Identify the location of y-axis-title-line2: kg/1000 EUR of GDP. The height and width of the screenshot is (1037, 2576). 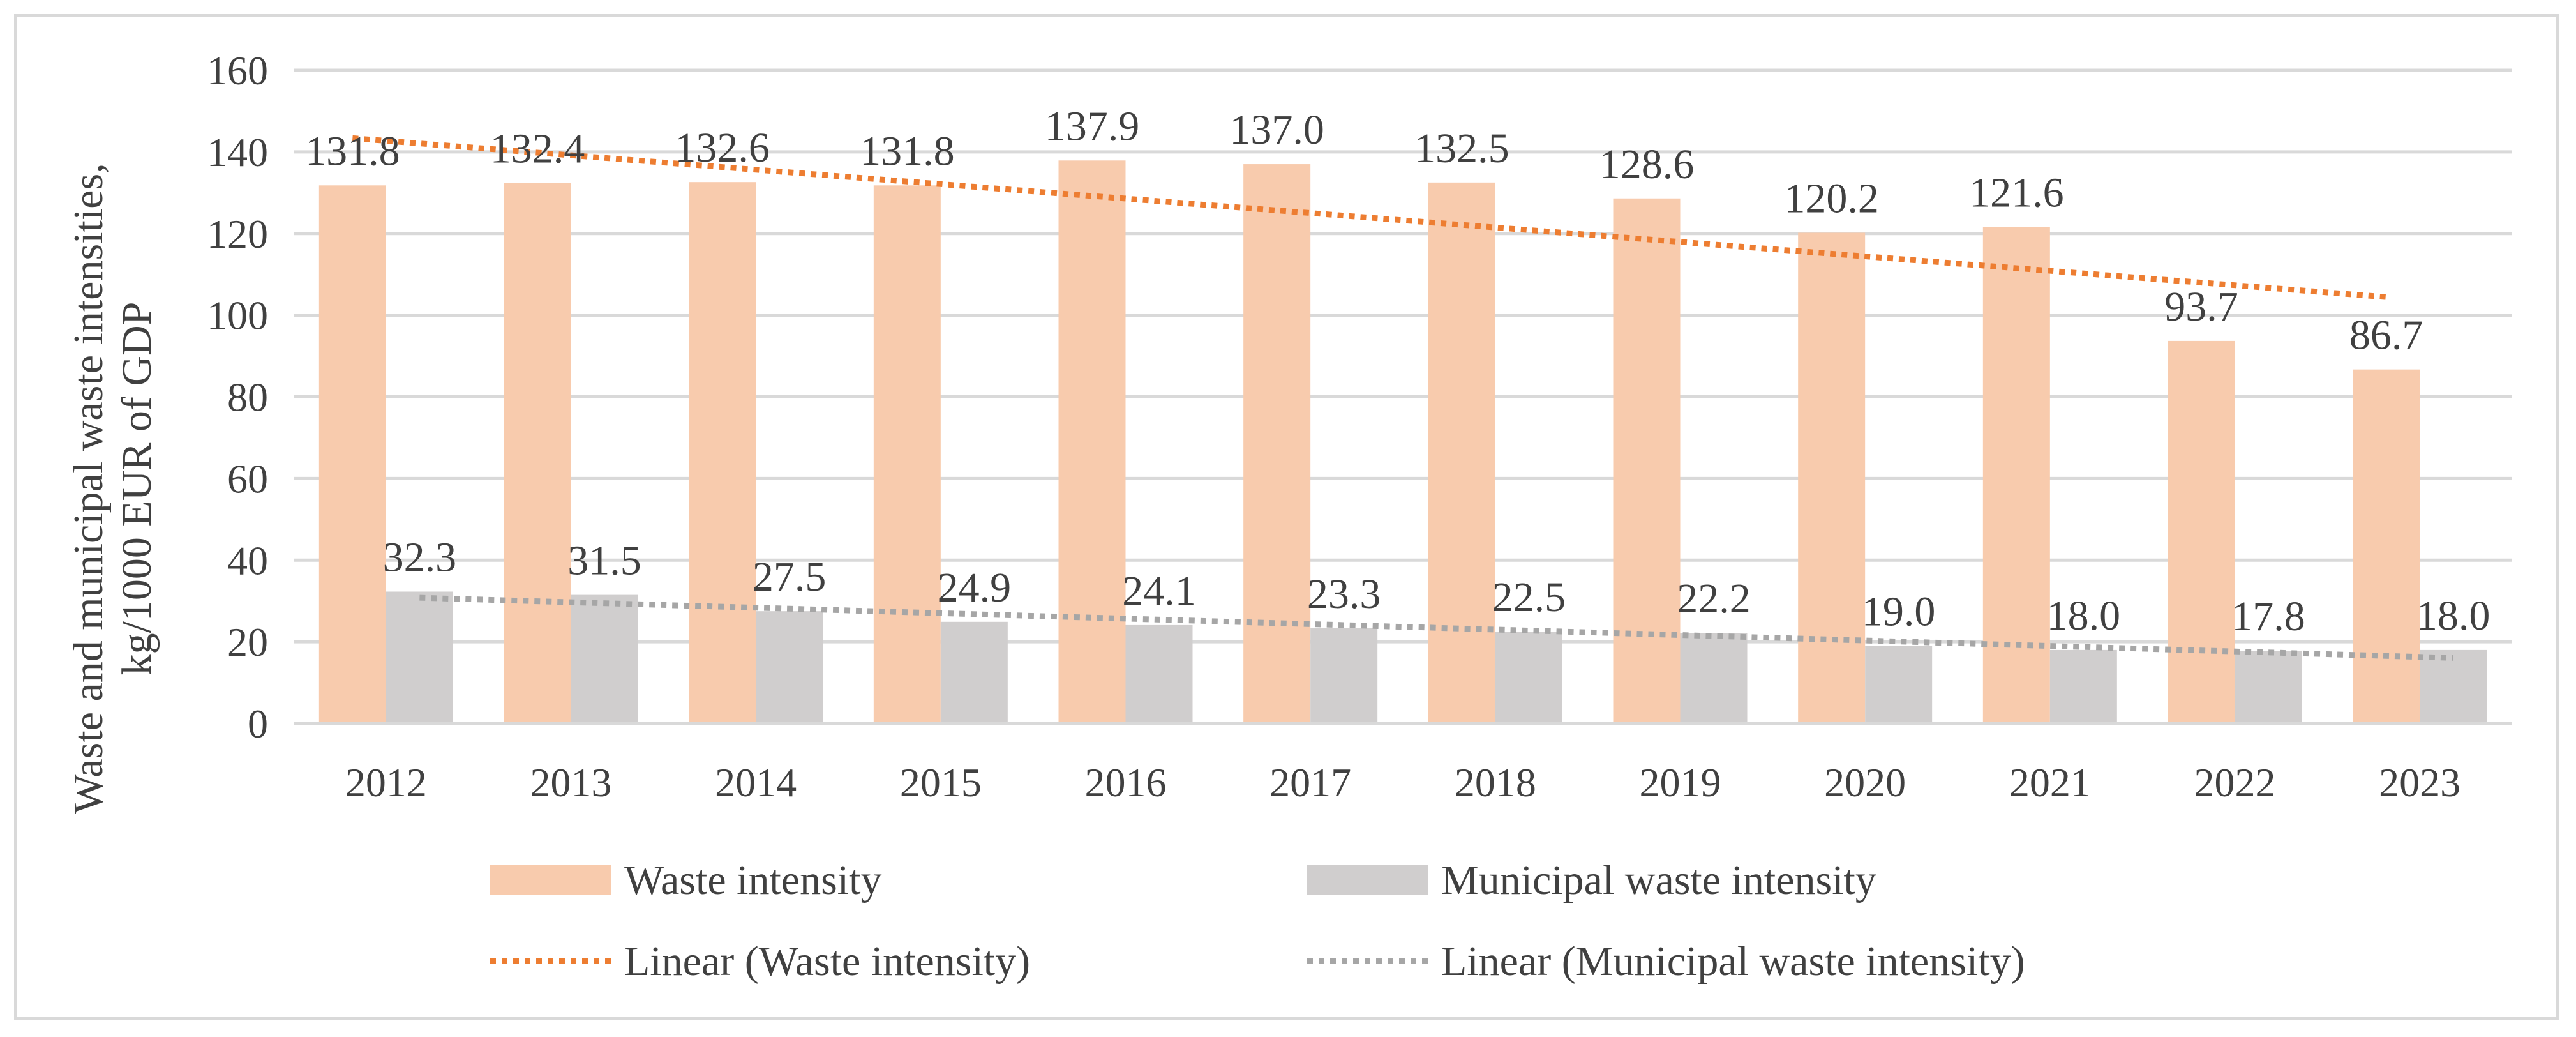
(137, 489).